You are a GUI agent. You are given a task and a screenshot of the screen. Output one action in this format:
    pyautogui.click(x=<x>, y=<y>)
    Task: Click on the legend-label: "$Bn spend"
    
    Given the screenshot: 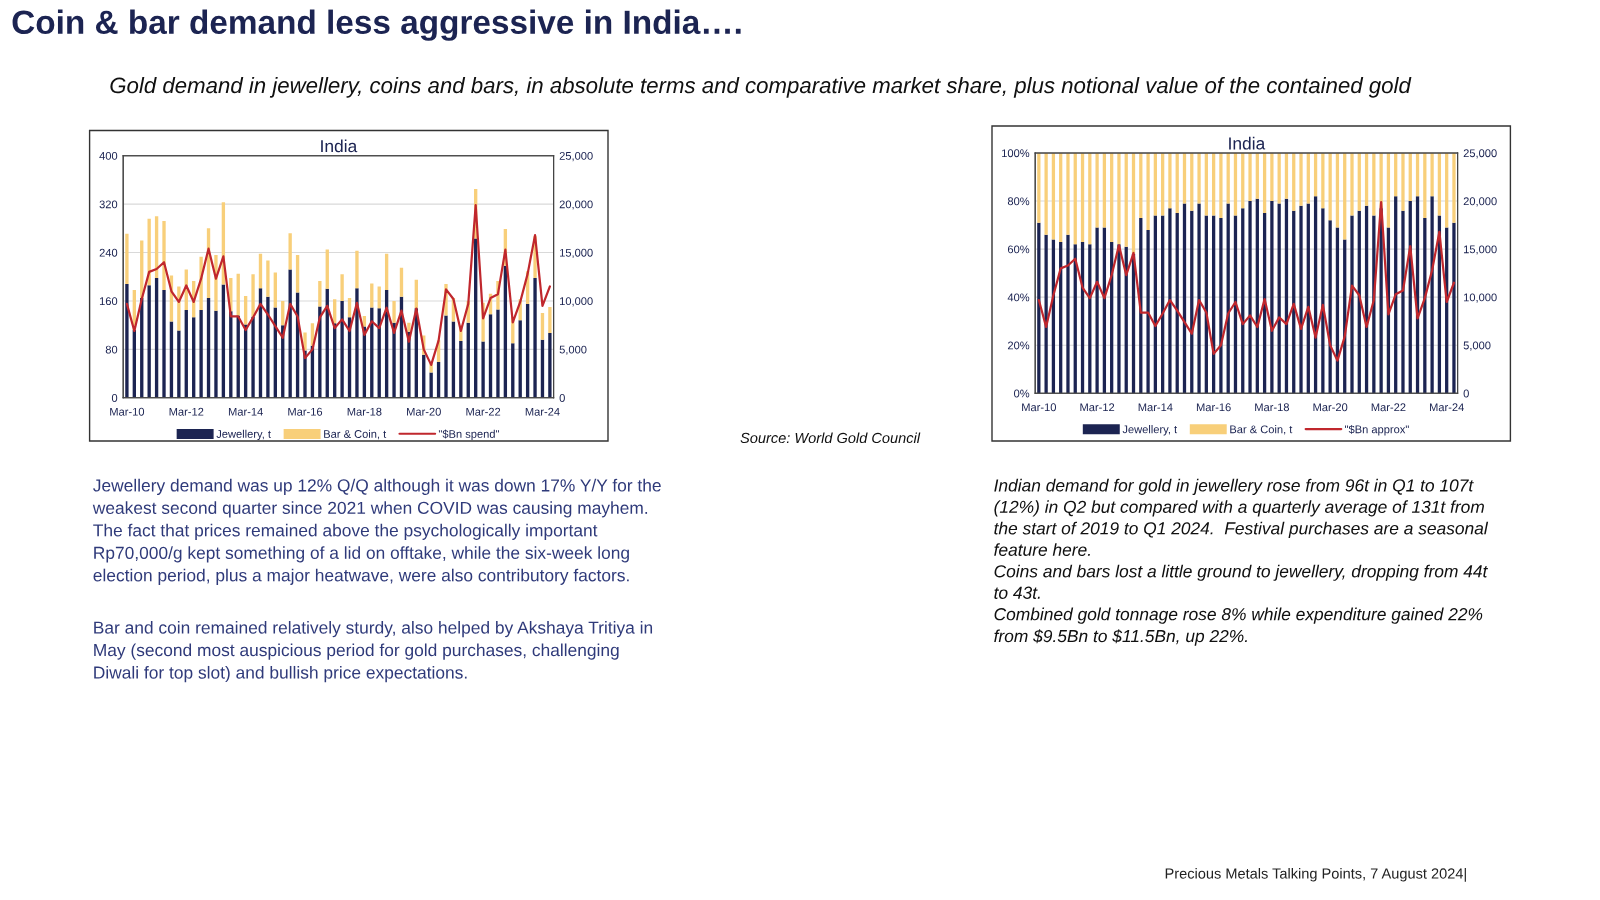 What is the action you would take?
    pyautogui.click(x=468, y=435)
    